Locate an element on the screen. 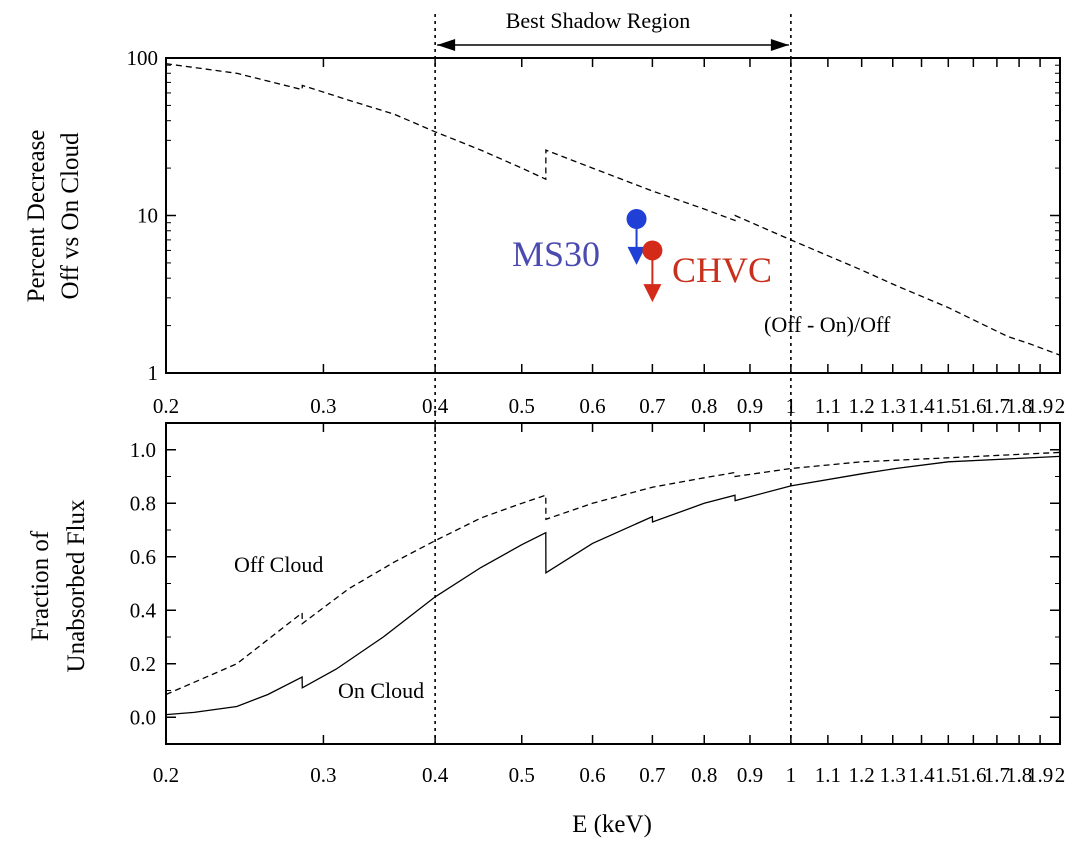  bottom-x-tick-label: 2 is located at coordinates (1060, 775).